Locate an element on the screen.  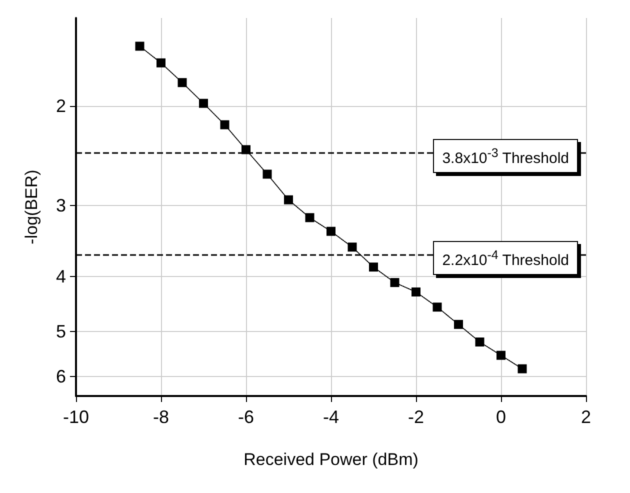
x-tick-label: -2 is located at coordinates (416, 417).